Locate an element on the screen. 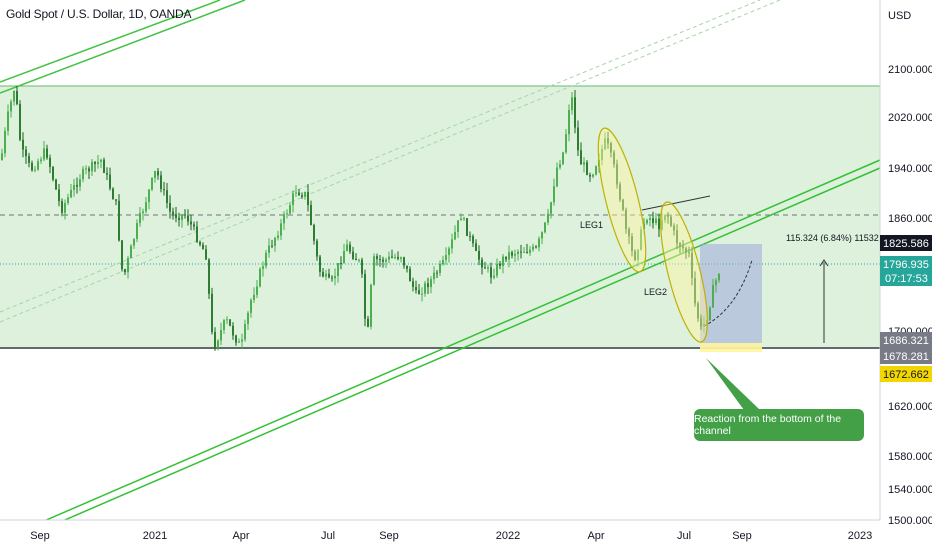  price-tag: 1678.281 is located at coordinates (906, 356).